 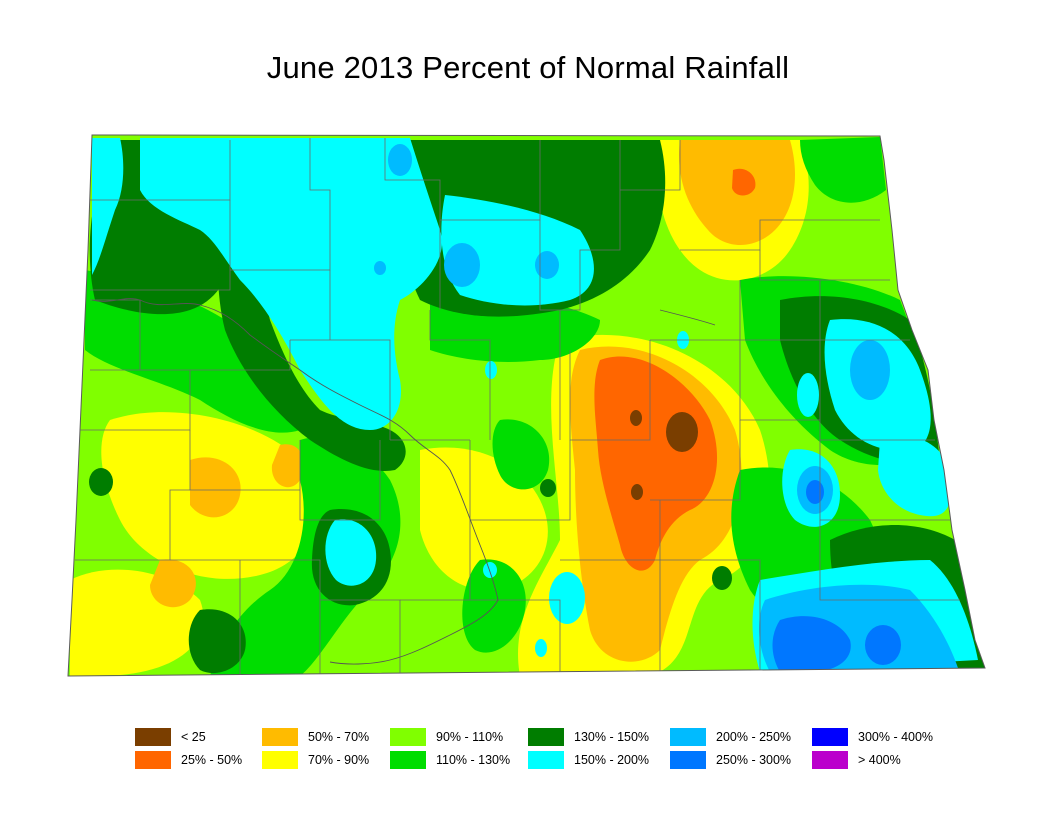 I want to click on legend-item: 130% - 150%, so click(x=588, y=737).